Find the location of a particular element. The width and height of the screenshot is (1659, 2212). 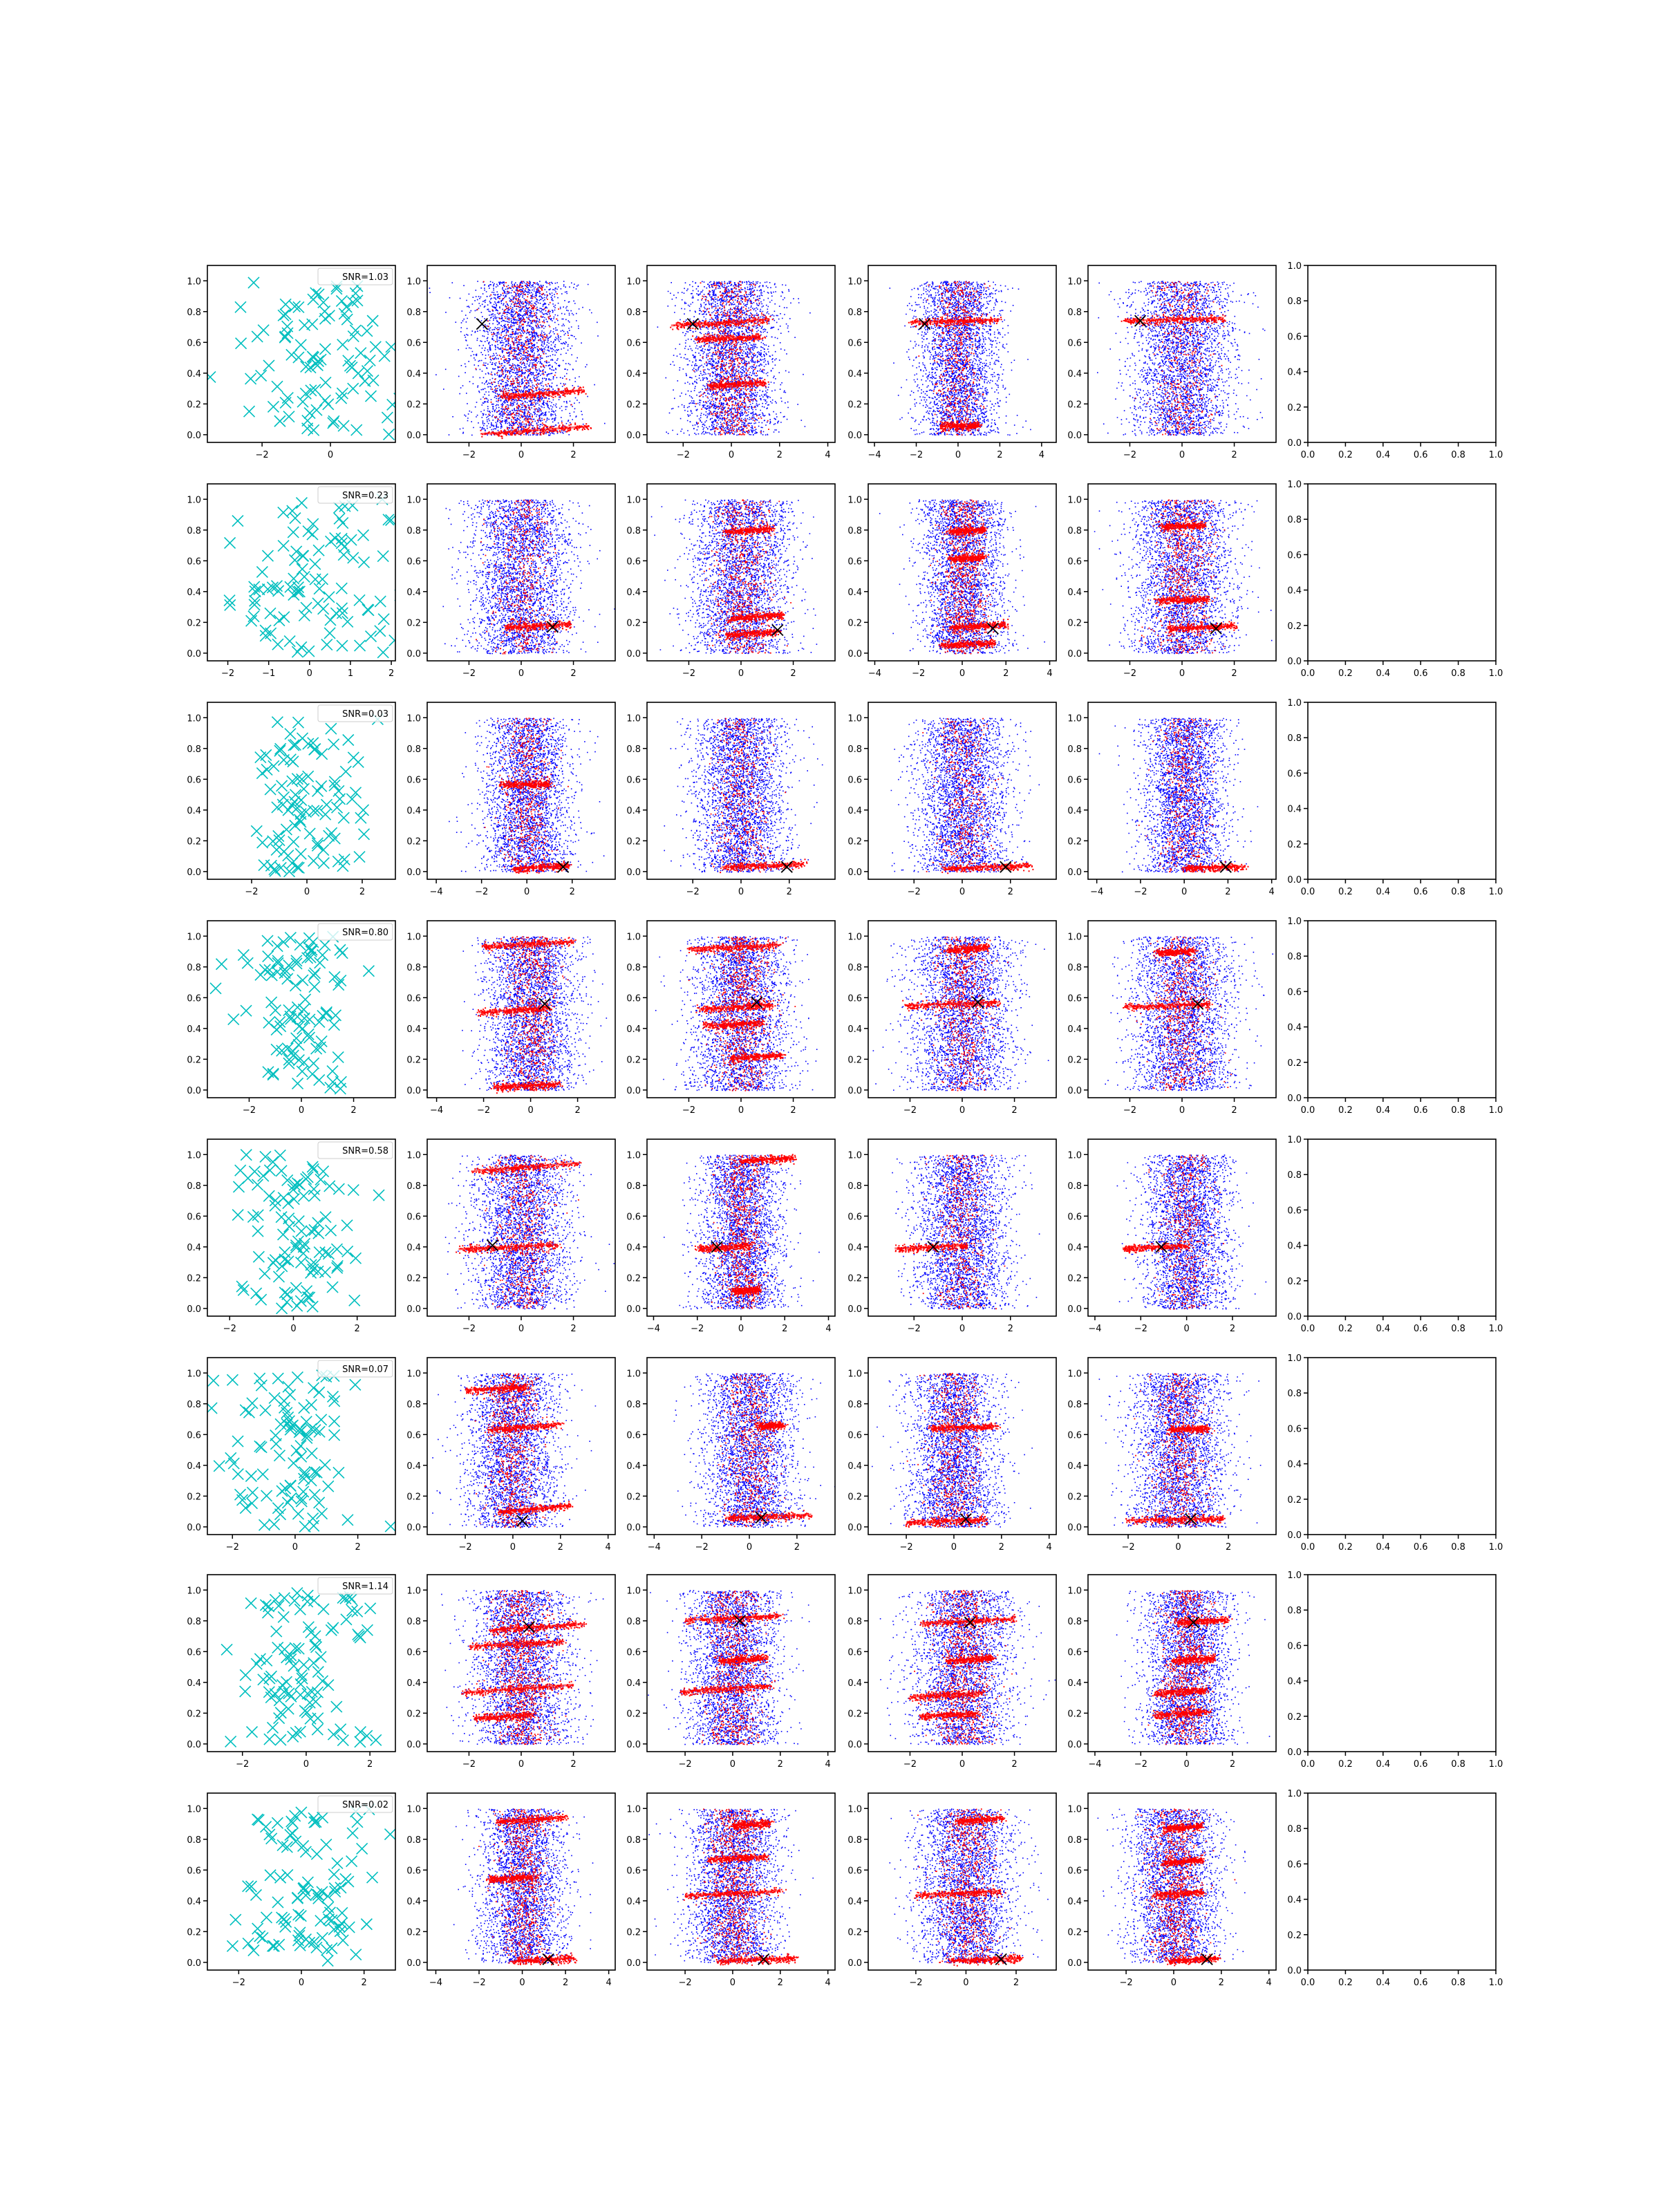

panel-r2-c3: −2 0 2 0.0 0.2 0.4 0.6 0.8 1.0 is located at coordinates (731, 581).